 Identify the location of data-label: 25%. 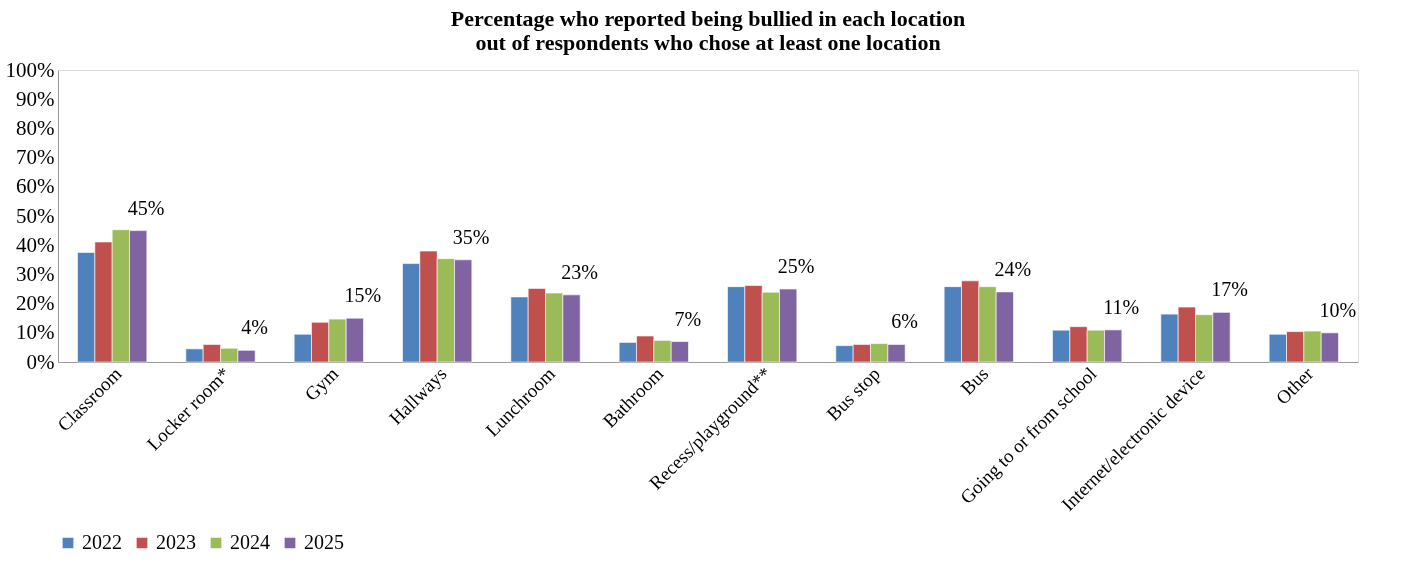
(796, 266).